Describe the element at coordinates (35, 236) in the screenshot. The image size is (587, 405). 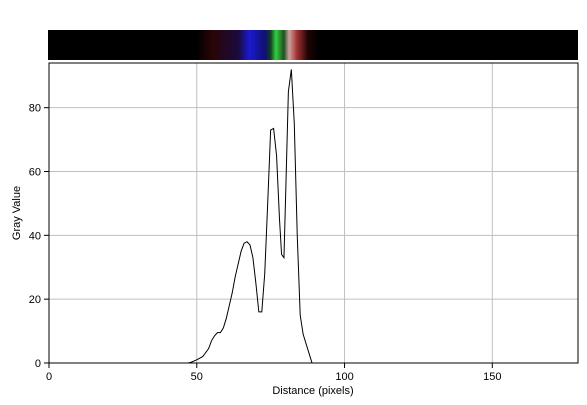
I see `y-tick-label: 40` at that location.